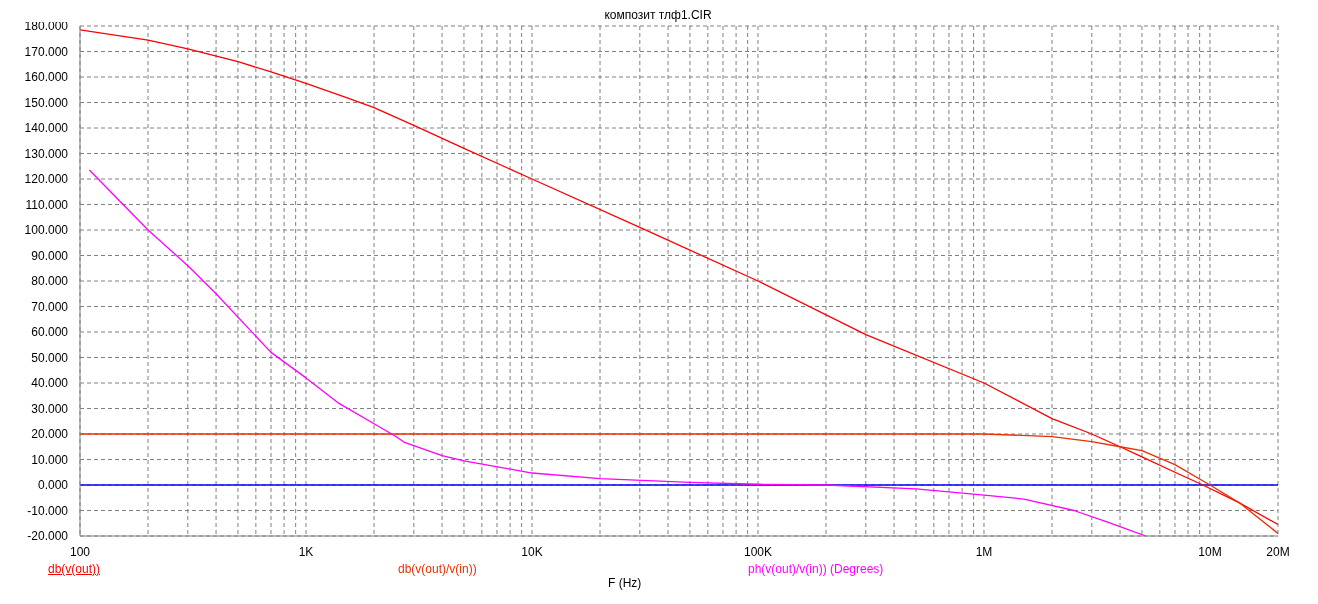 The width and height of the screenshot is (1318, 604). I want to click on y-tick-label: 0.000, so click(53, 485).